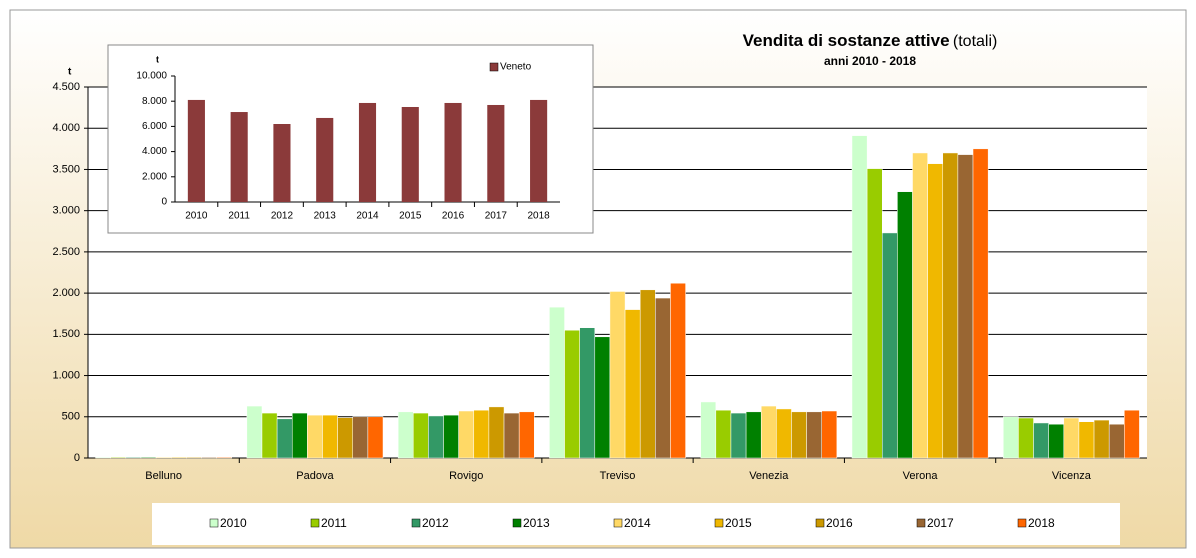 This screenshot has height=558, width=1196. I want to click on legend-label: 2018, so click(1041, 523).